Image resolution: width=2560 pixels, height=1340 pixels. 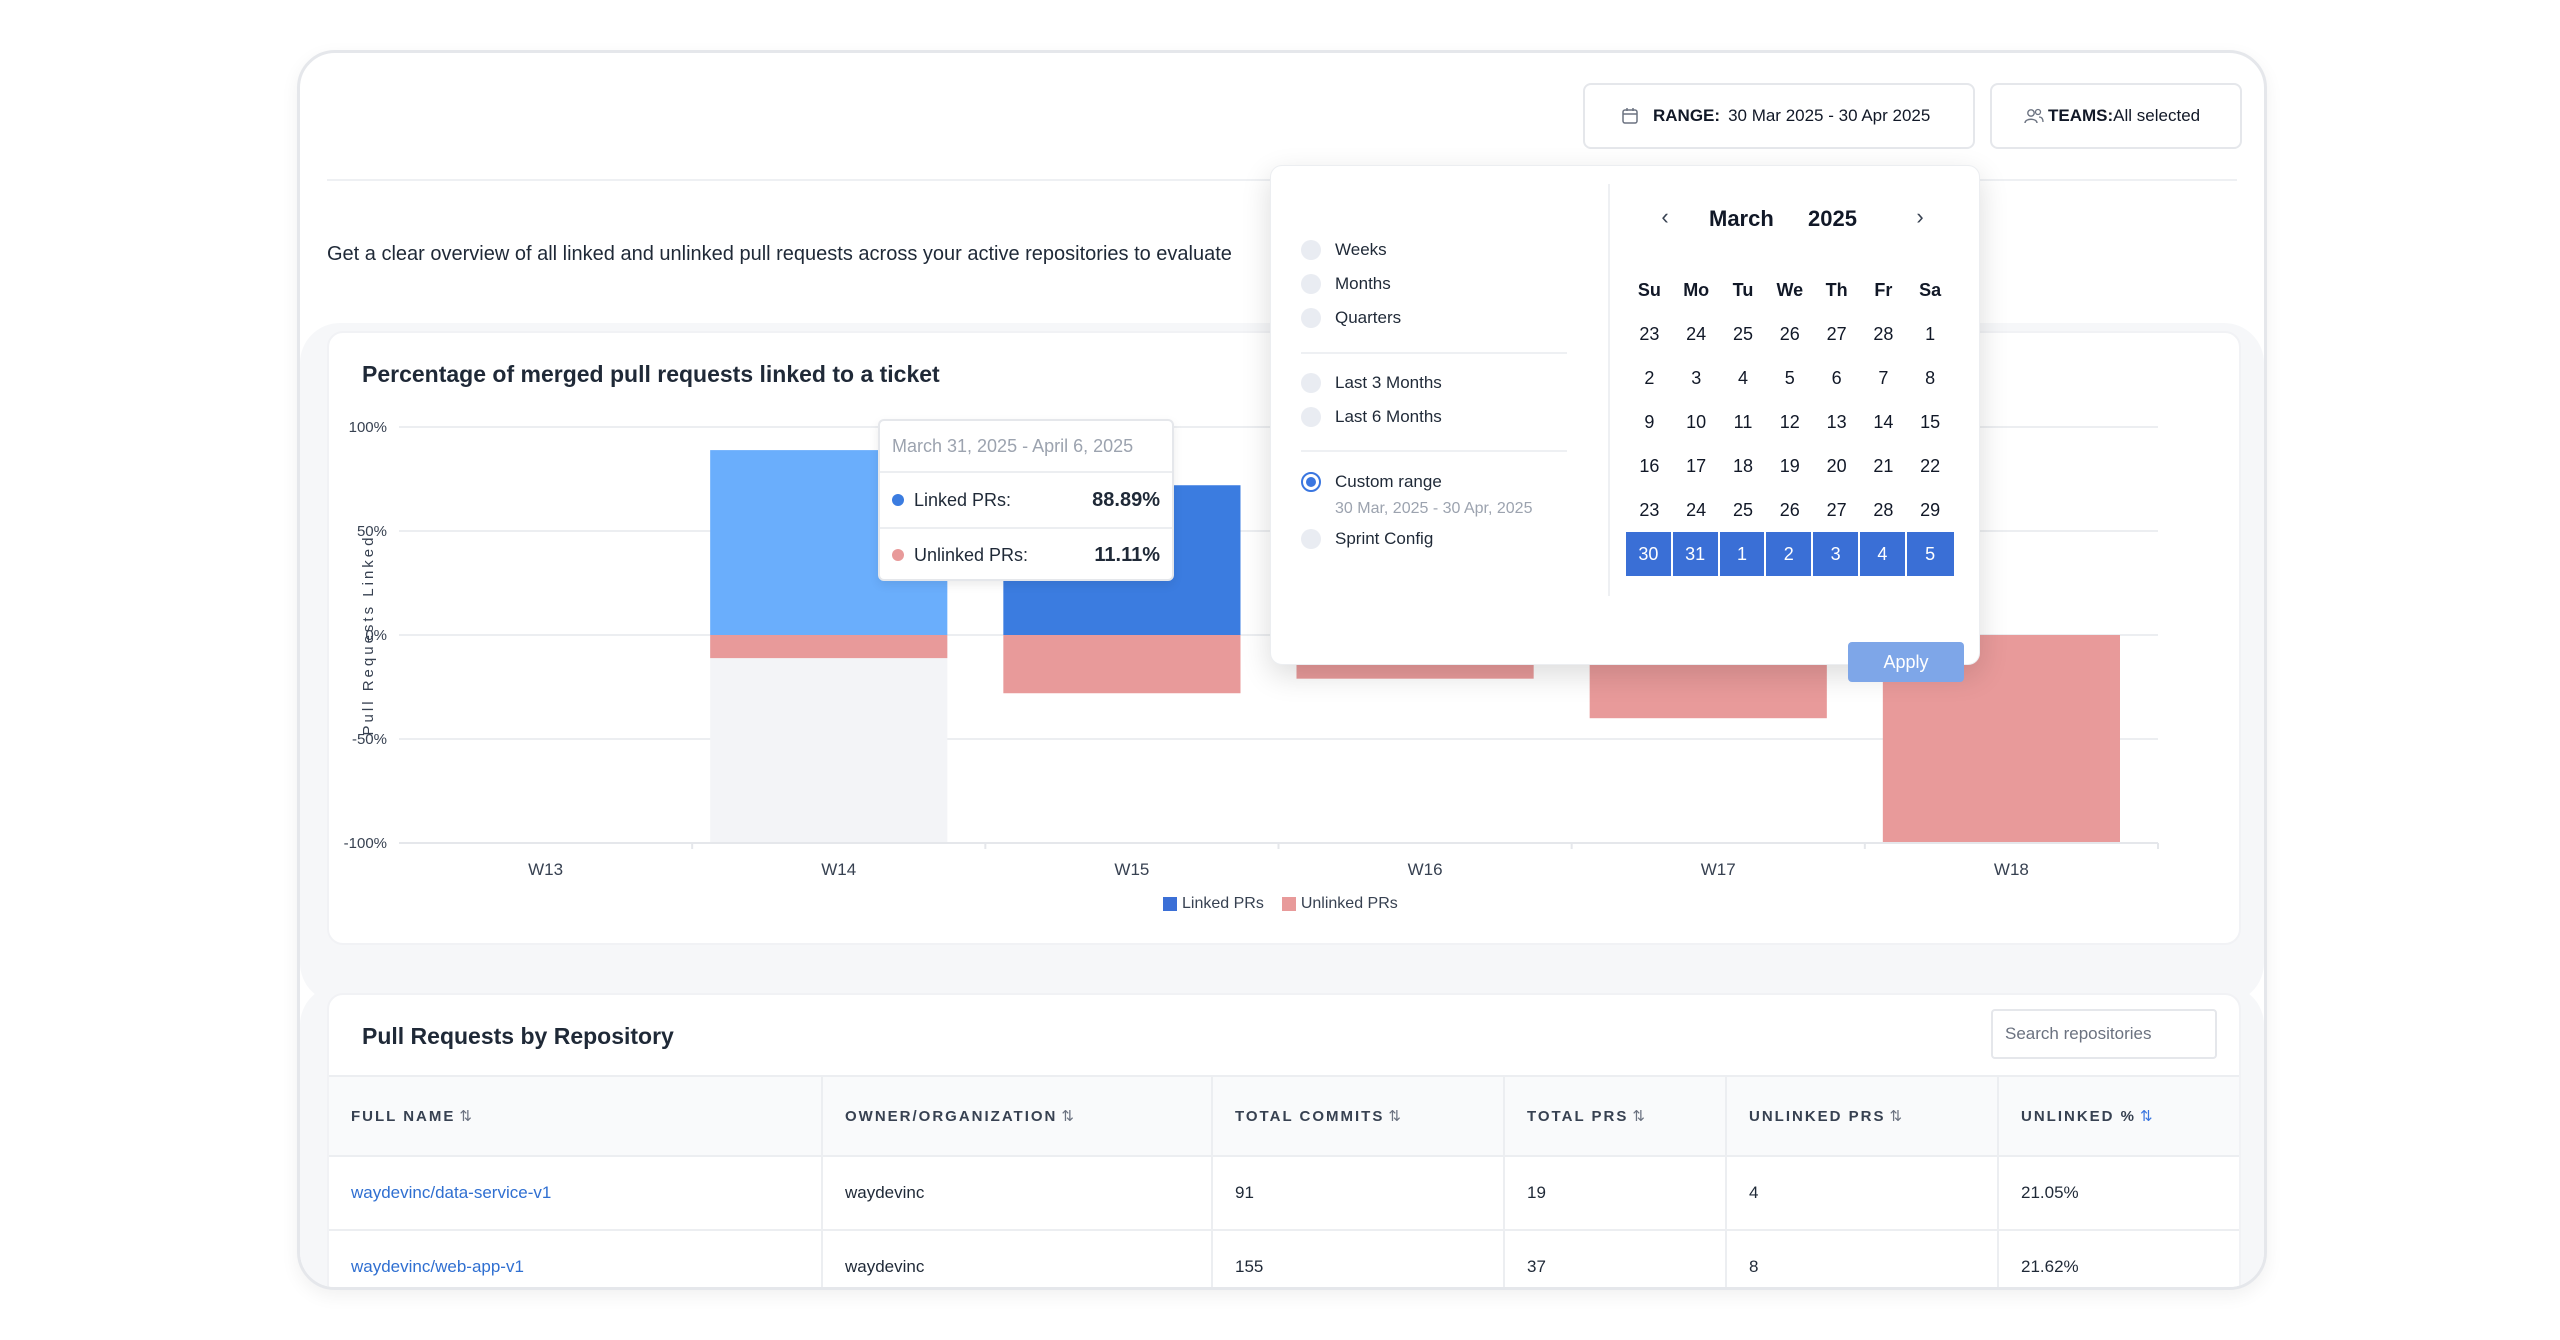 What do you see at coordinates (1836, 554) in the screenshot?
I see `calendar-day-selected: 3` at bounding box center [1836, 554].